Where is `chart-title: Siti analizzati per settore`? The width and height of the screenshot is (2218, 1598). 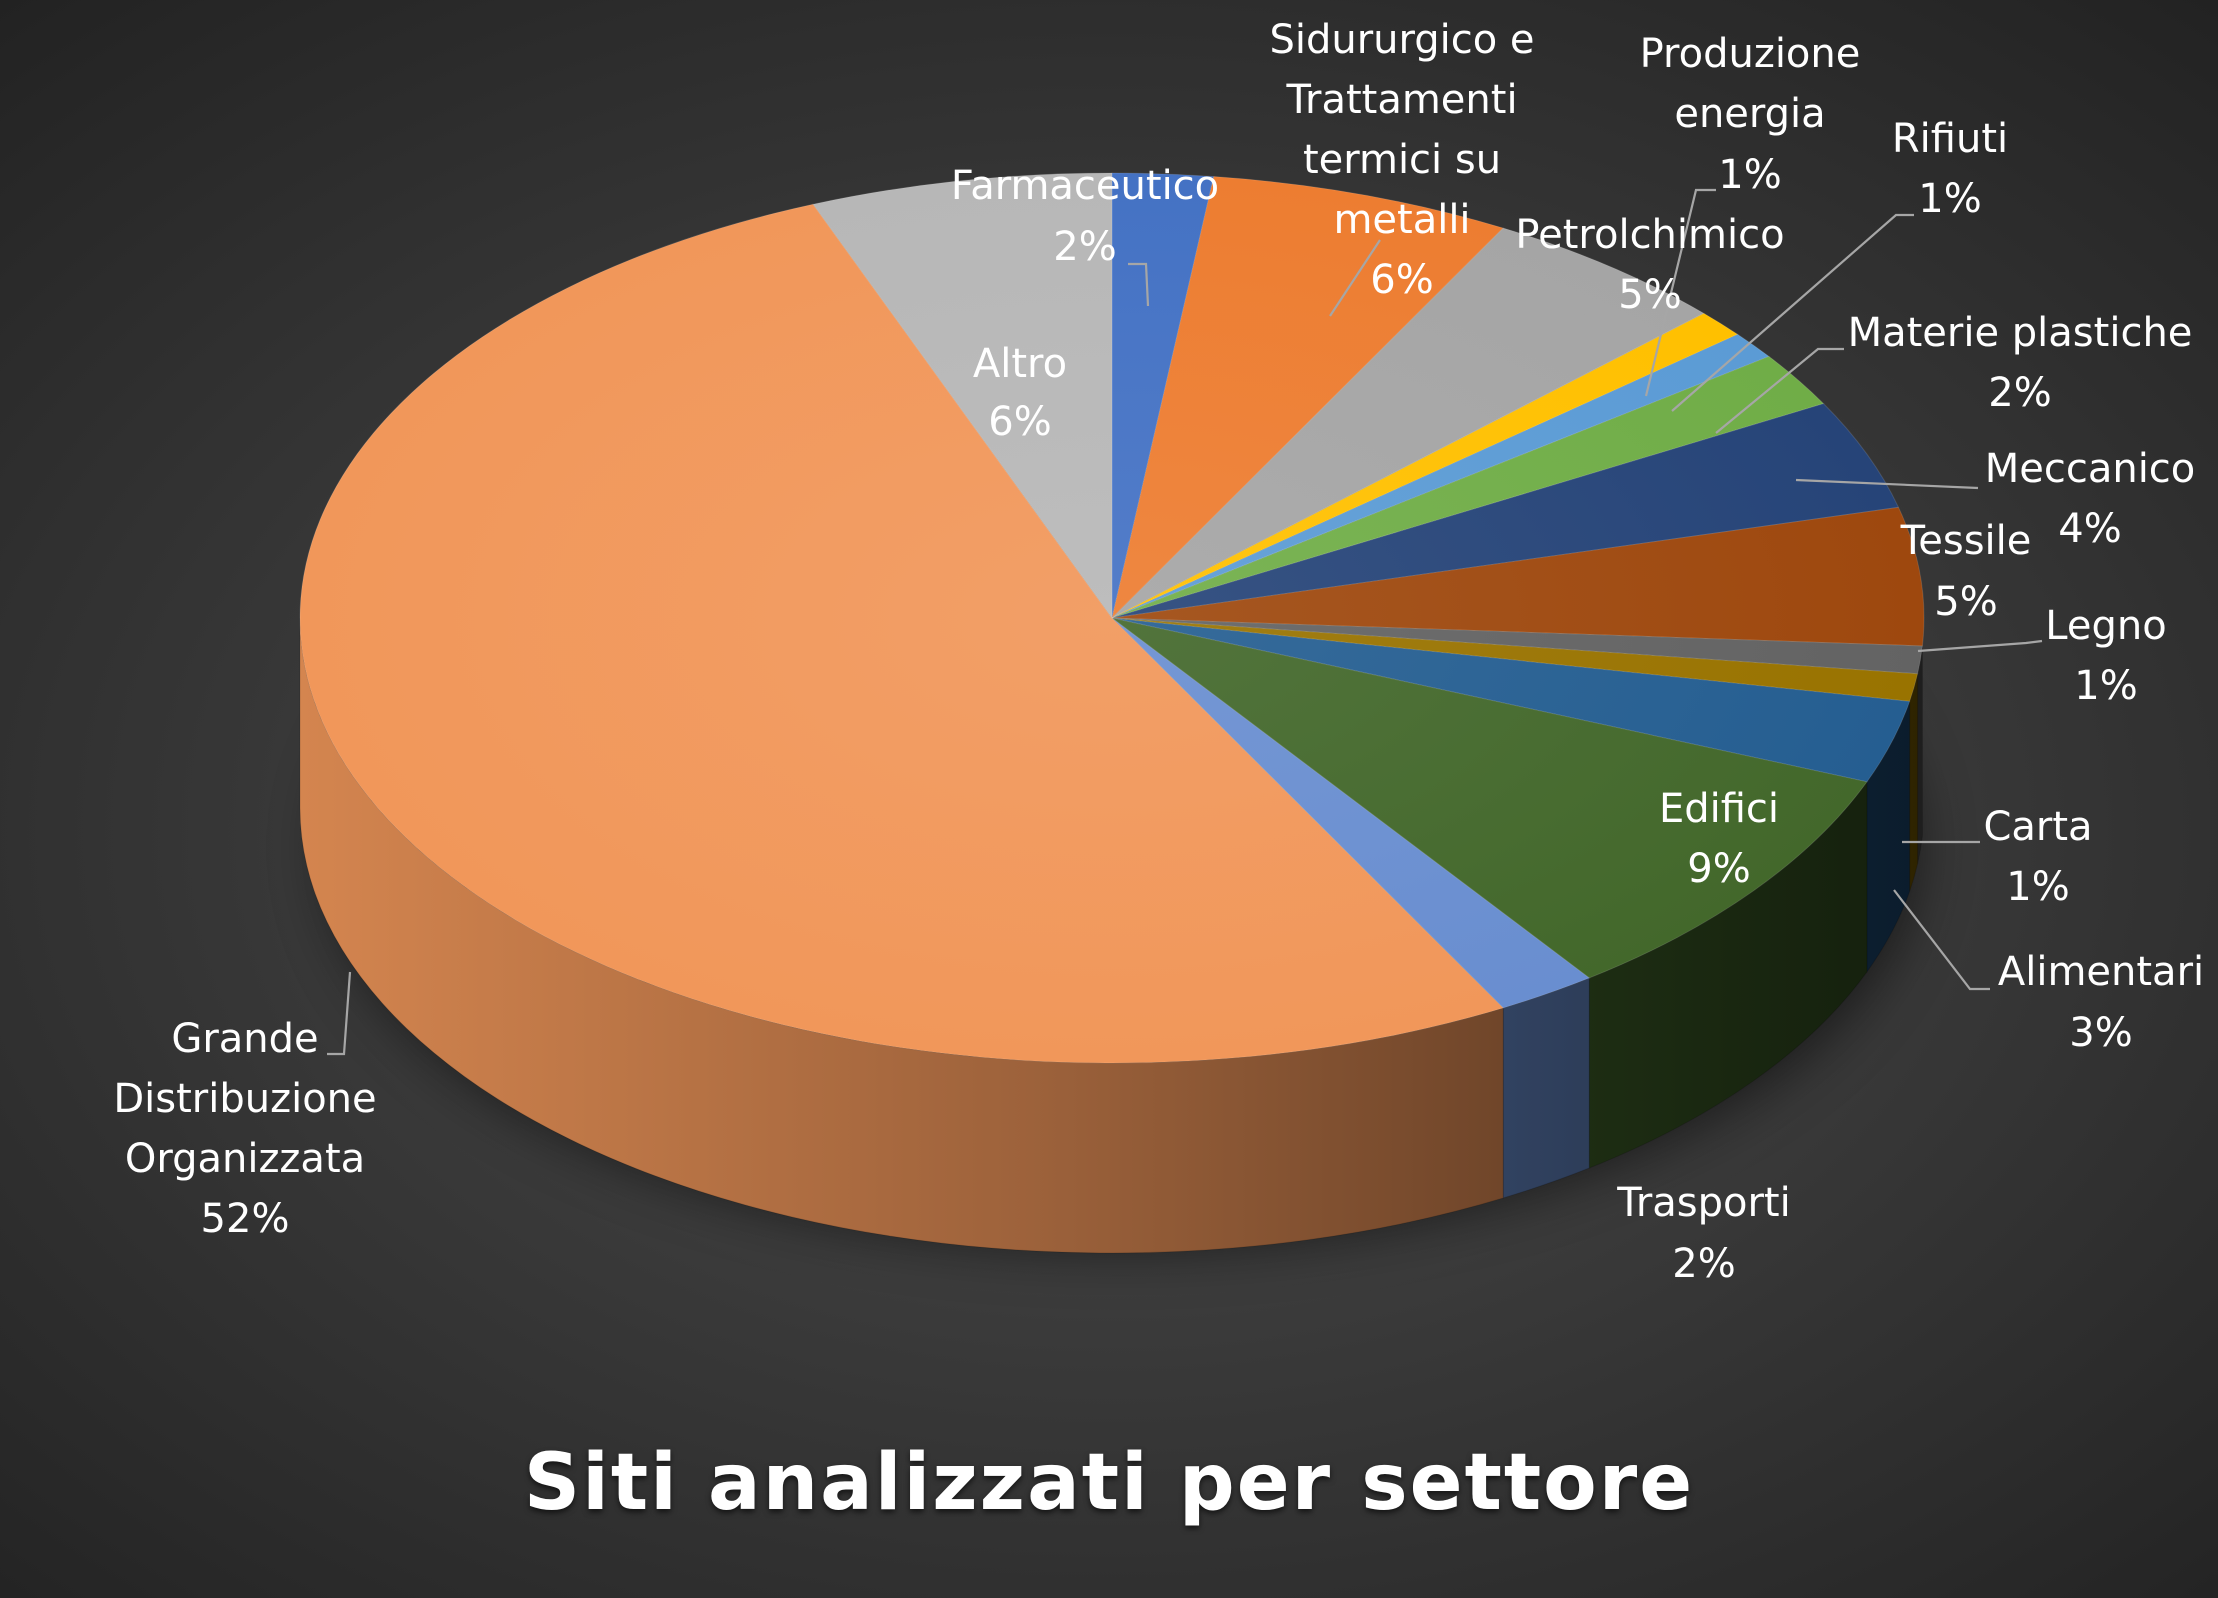 chart-title: Siti analizzati per settore is located at coordinates (1109, 1483).